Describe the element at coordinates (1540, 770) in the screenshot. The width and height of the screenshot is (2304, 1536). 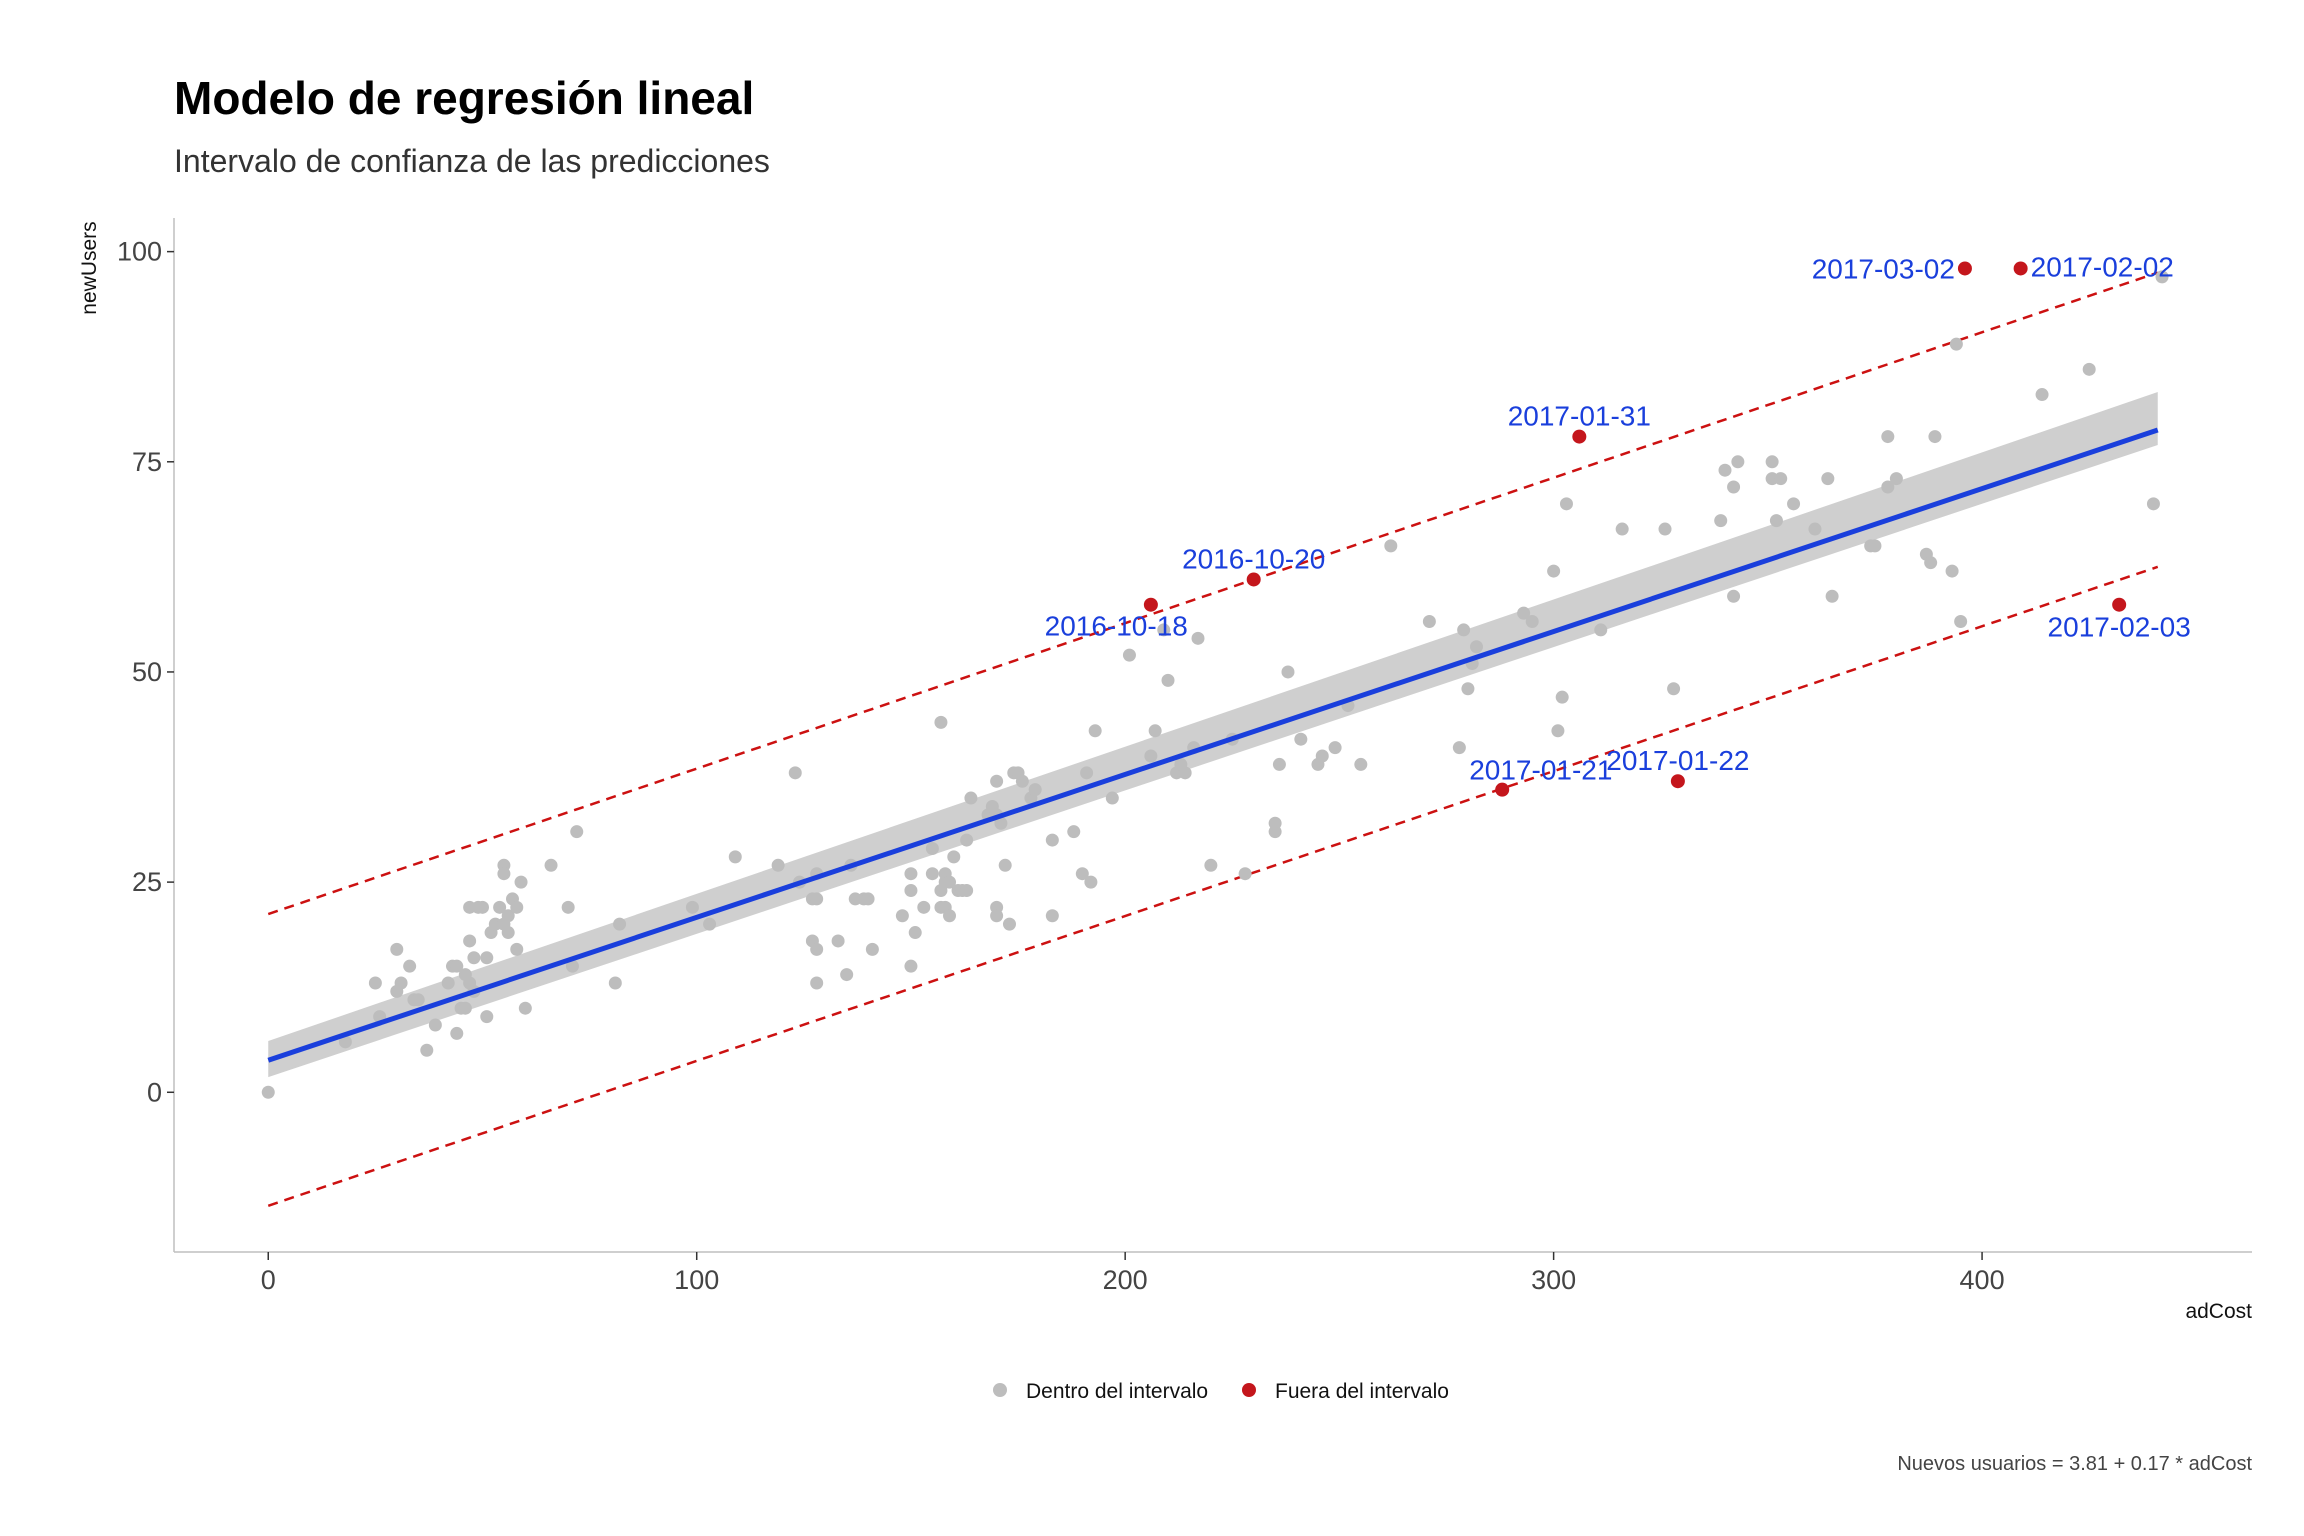
I see `point-label: 2017-01-21` at that location.